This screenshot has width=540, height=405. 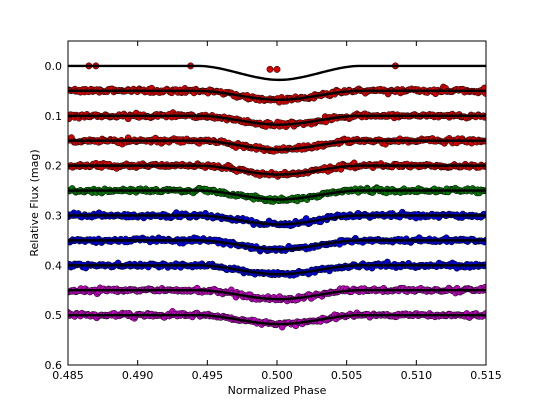 I want to click on y-tick-label: 0.3, so click(x=54, y=215).